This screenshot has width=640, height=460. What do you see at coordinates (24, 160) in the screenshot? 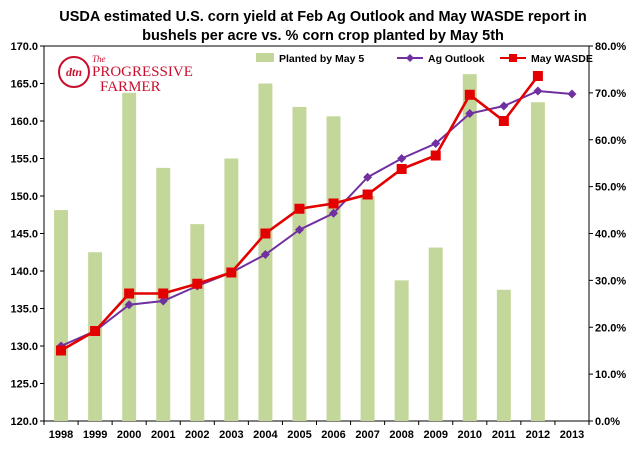
I see `left-axis-tick-label: 155.0` at bounding box center [24, 160].